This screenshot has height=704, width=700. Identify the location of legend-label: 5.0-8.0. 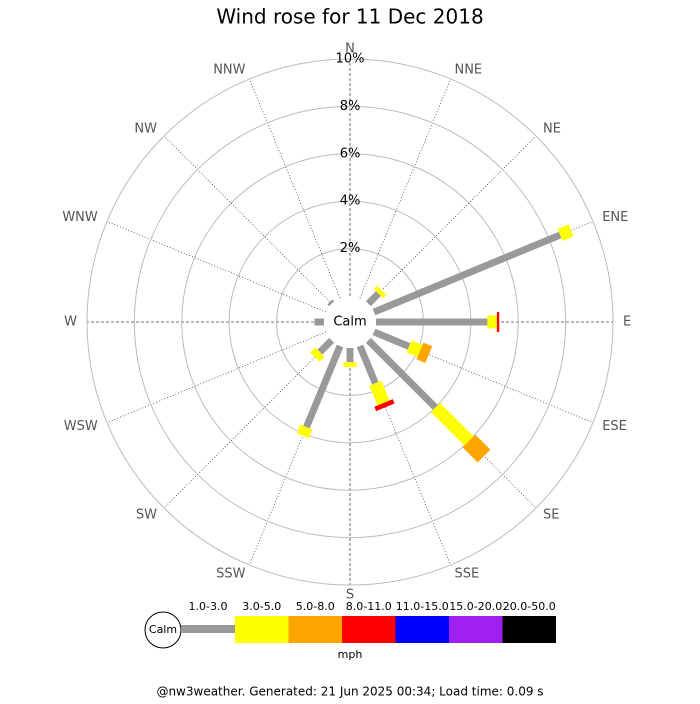
(315, 606).